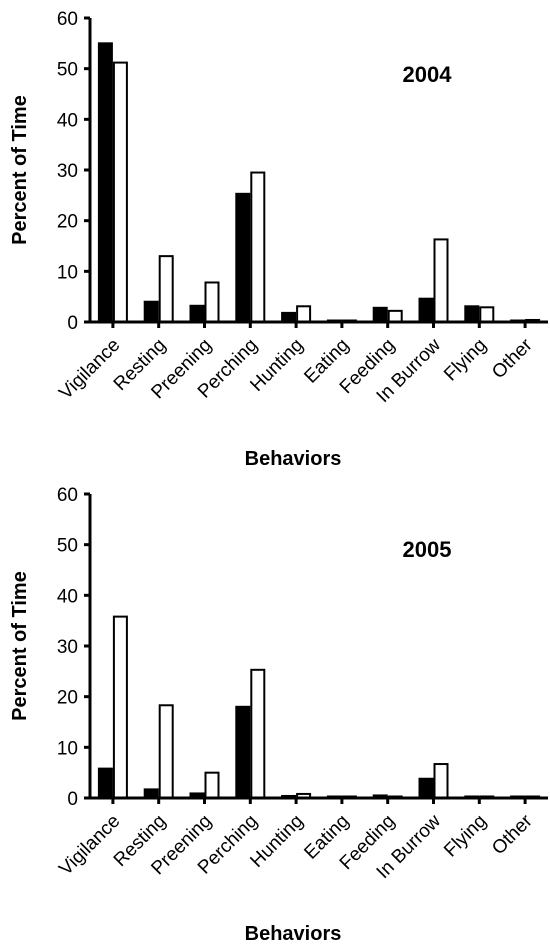  I want to click on chart-title: 2005, so click(427, 549).